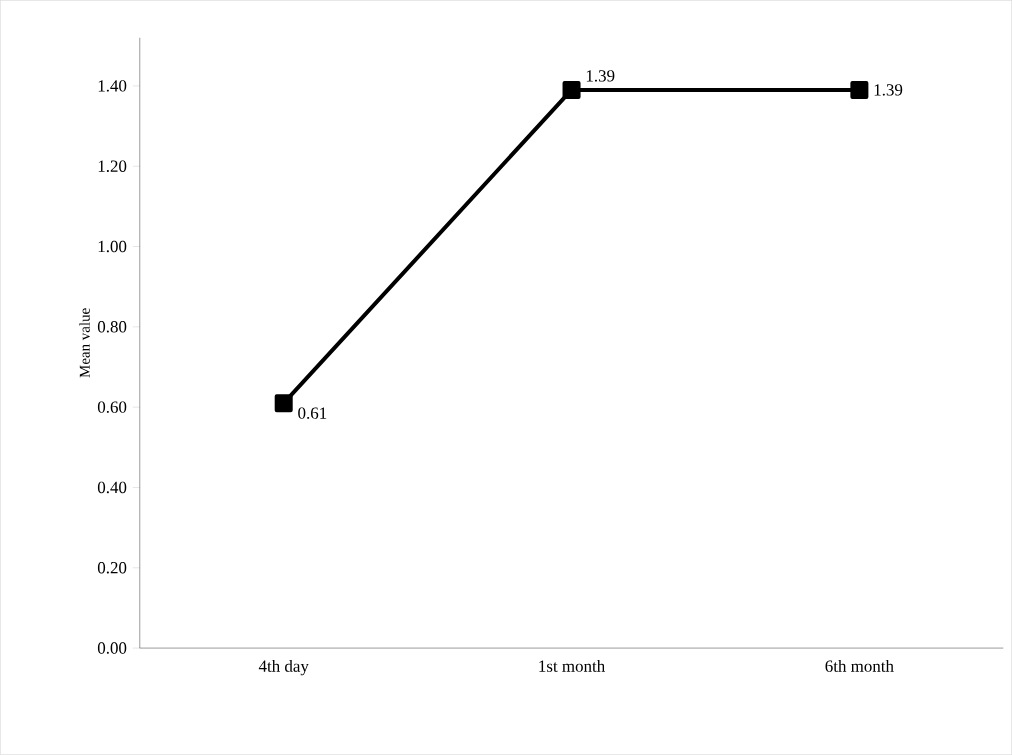 Image resolution: width=1012 pixels, height=755 pixels. I want to click on y-tick-label: 0.20, so click(112, 568).